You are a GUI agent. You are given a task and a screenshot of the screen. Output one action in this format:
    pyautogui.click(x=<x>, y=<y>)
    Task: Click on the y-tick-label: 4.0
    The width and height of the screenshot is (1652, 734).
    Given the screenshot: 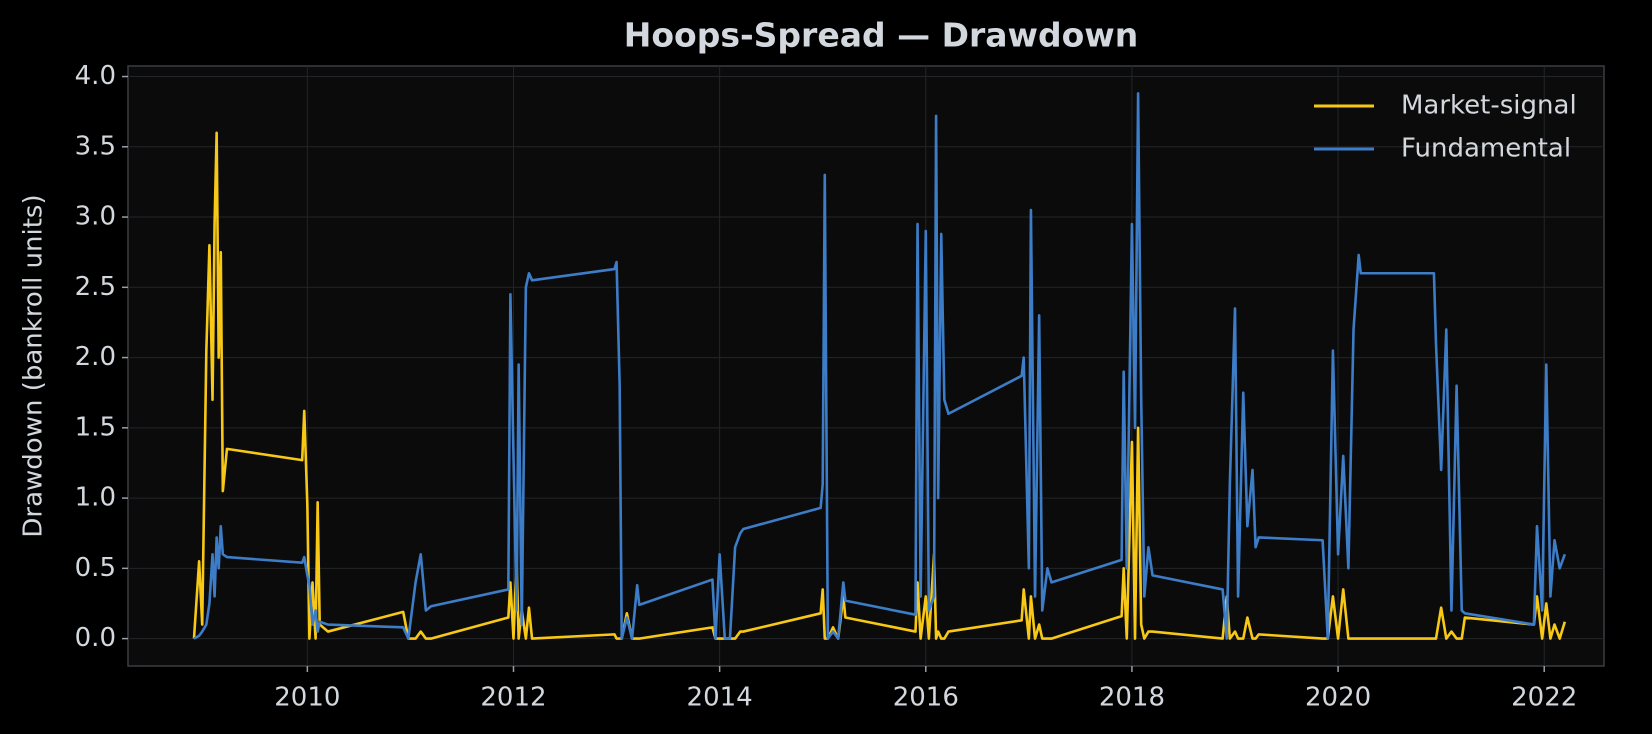 What is the action you would take?
    pyautogui.click(x=95, y=76)
    